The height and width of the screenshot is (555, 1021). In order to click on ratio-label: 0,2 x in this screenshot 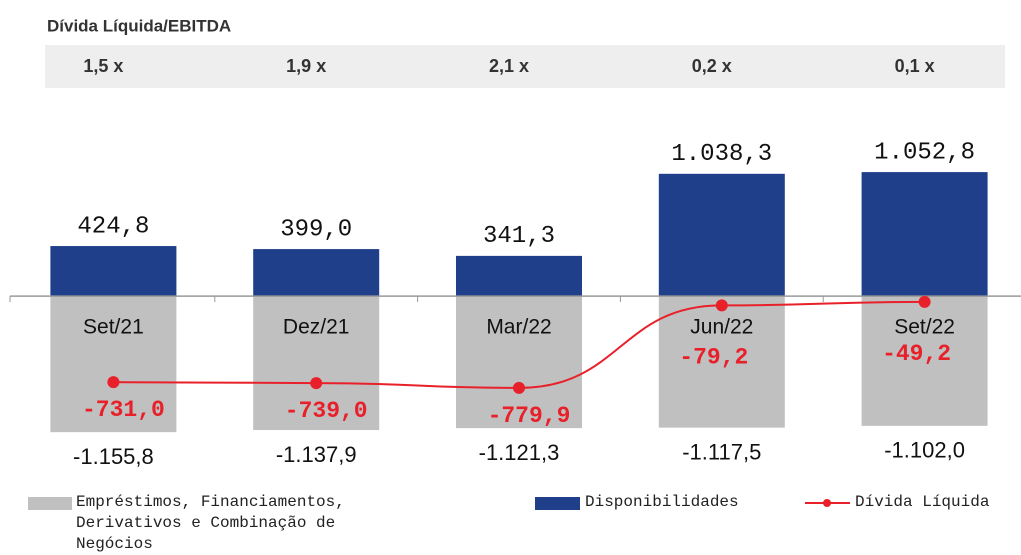, I will do `click(712, 66)`.